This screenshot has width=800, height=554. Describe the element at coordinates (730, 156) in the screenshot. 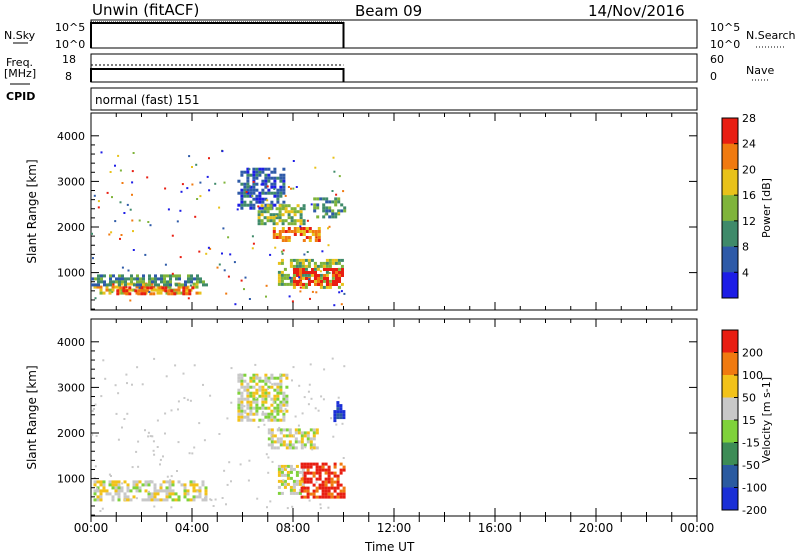

I see `power-colorbar-segment` at that location.